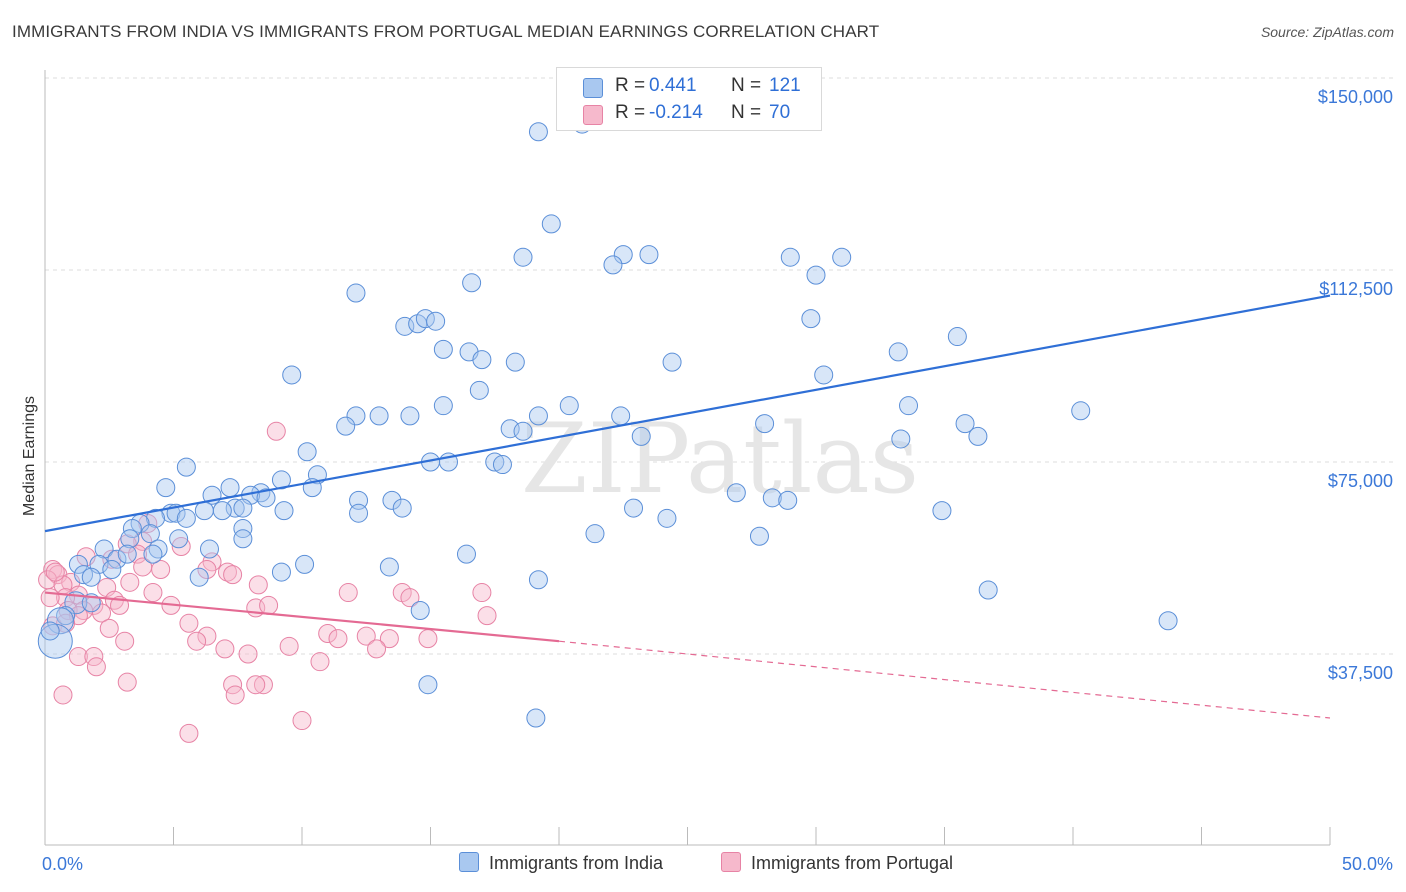  What do you see at coordinates (852, 863) in the screenshot?
I see `bottom-legend-label-portugal: Immigrants from Portugal` at bounding box center [852, 863].